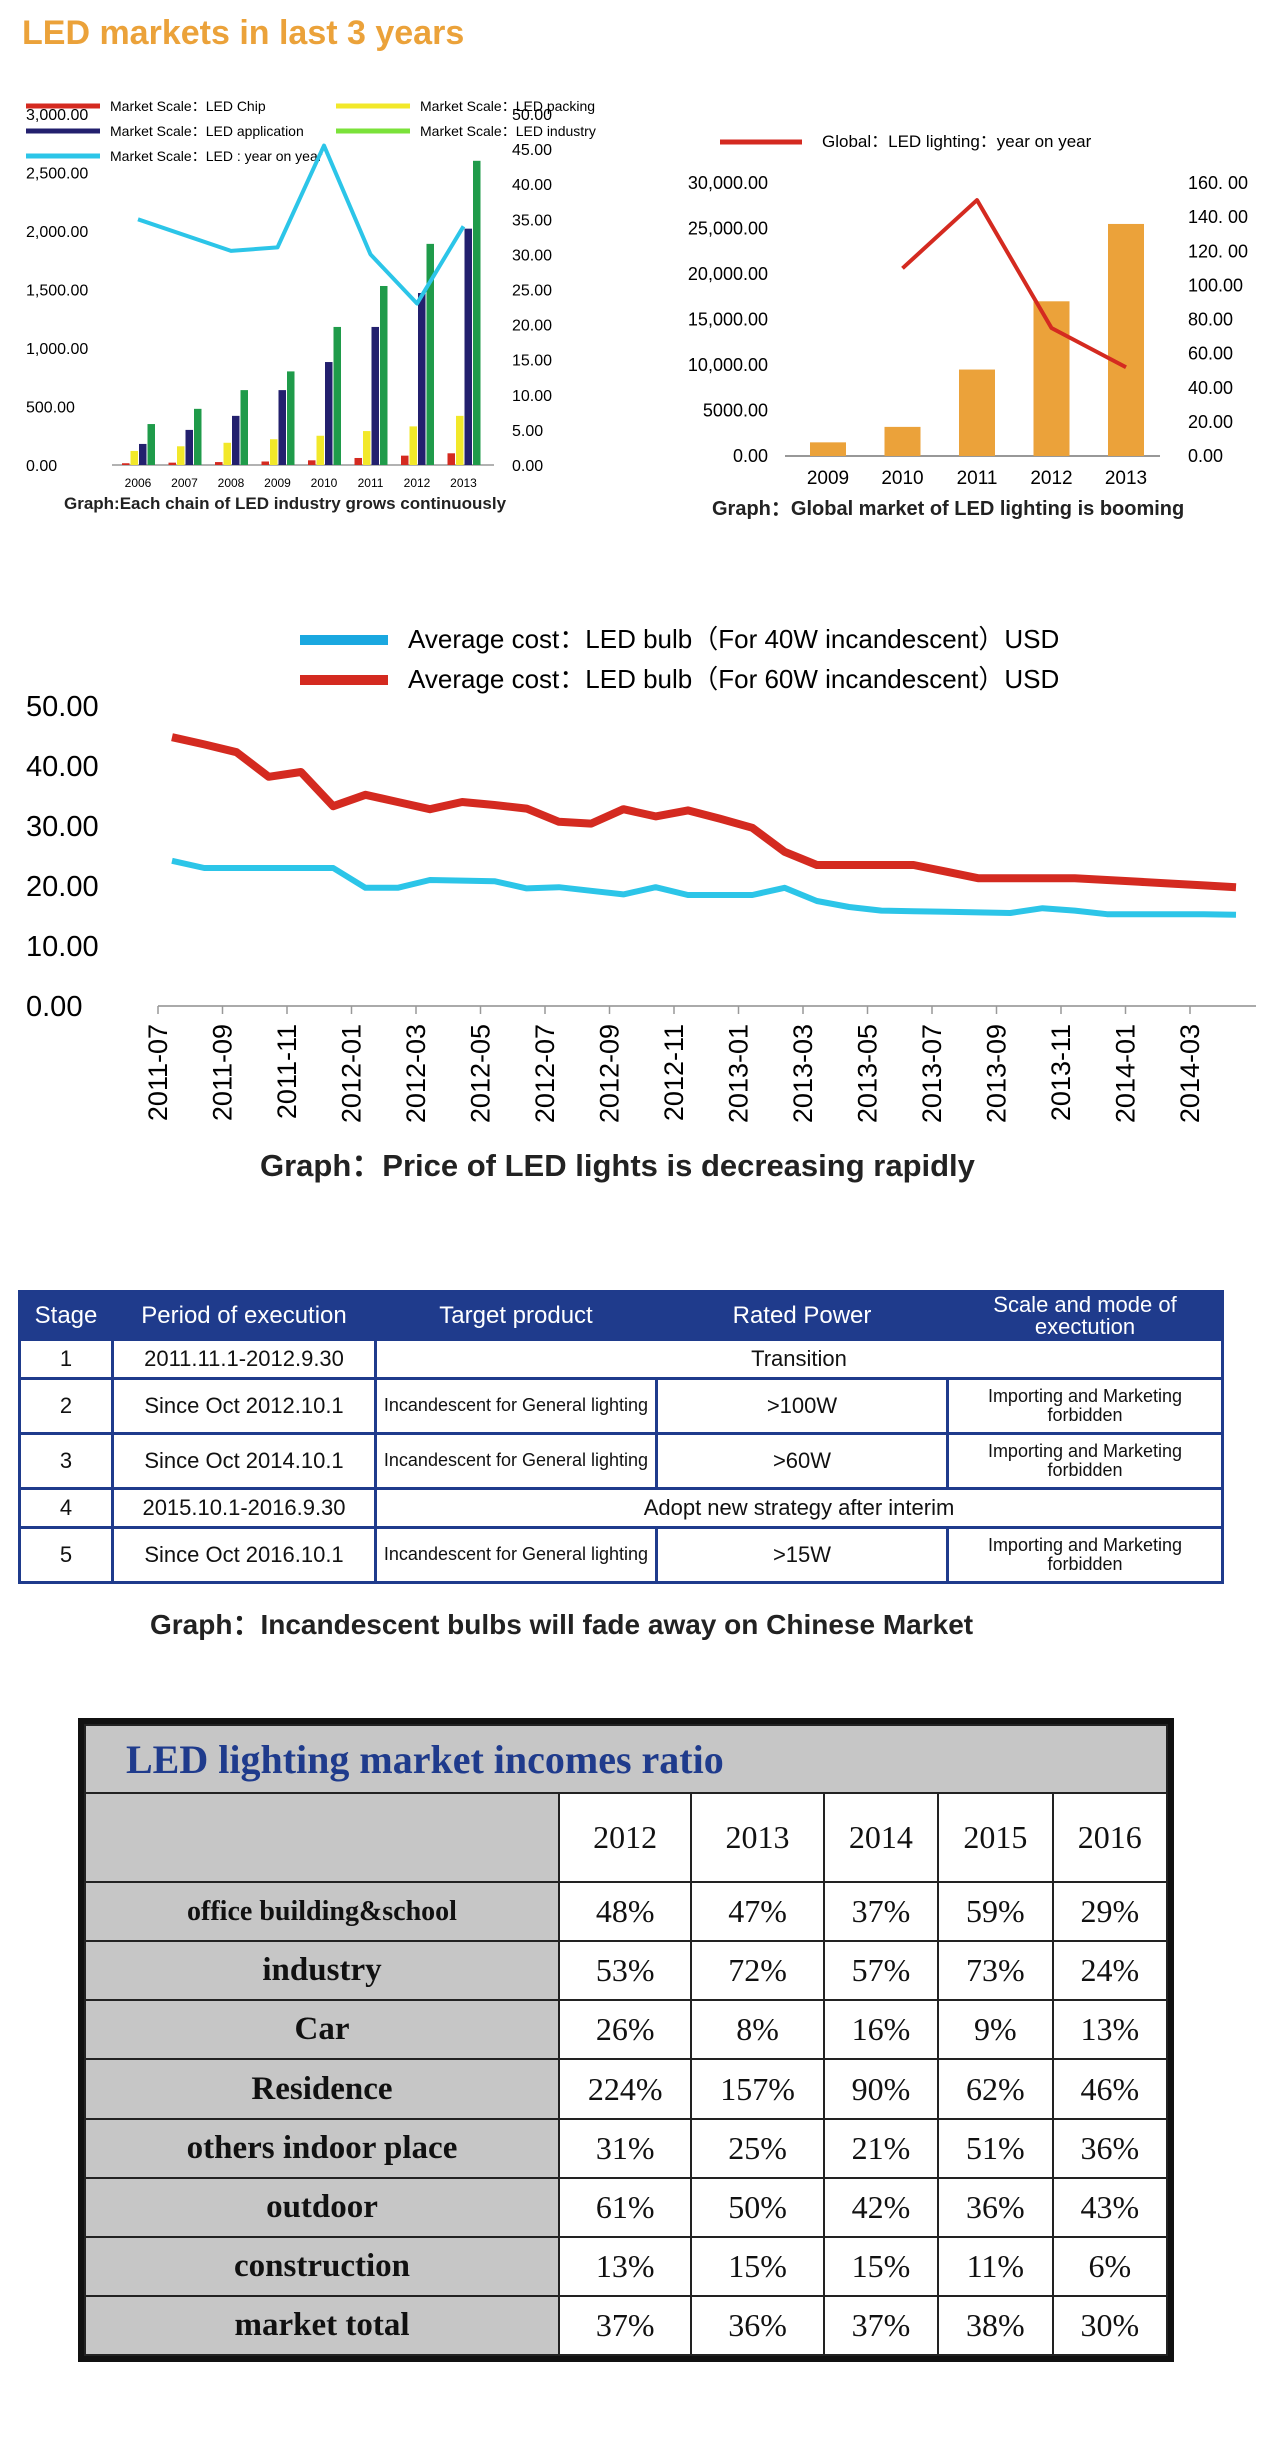  Describe the element at coordinates (995, 2089) in the screenshot. I see `value-cell: 62%` at that location.